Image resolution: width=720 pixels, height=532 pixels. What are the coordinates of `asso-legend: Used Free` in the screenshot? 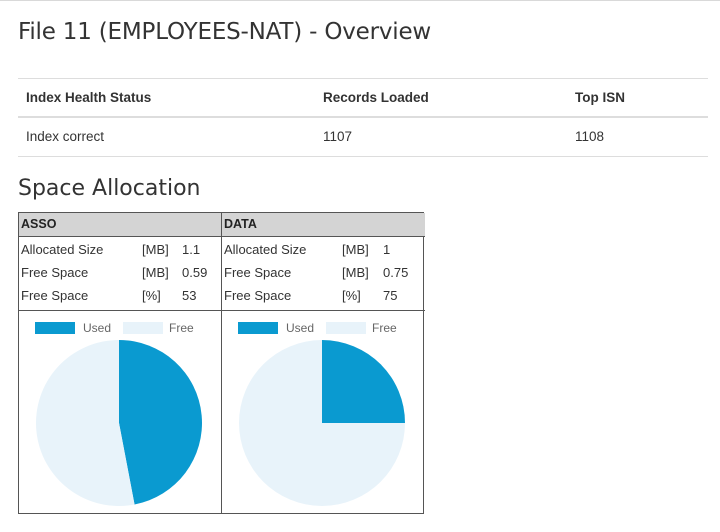 It's located at (120, 330).